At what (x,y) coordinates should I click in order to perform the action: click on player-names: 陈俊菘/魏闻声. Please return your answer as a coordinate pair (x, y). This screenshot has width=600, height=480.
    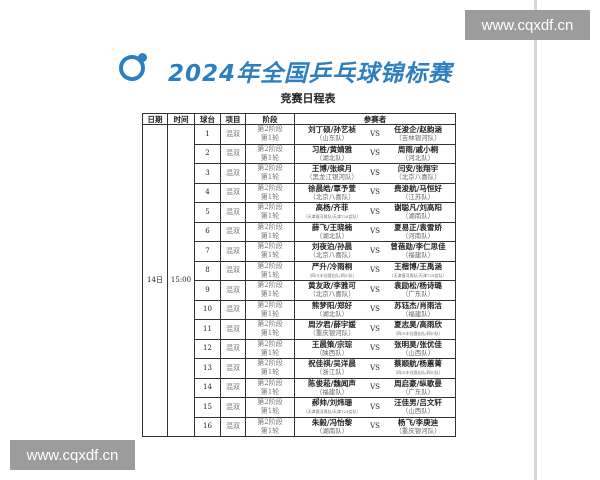
    Looking at the image, I should click on (332, 383).